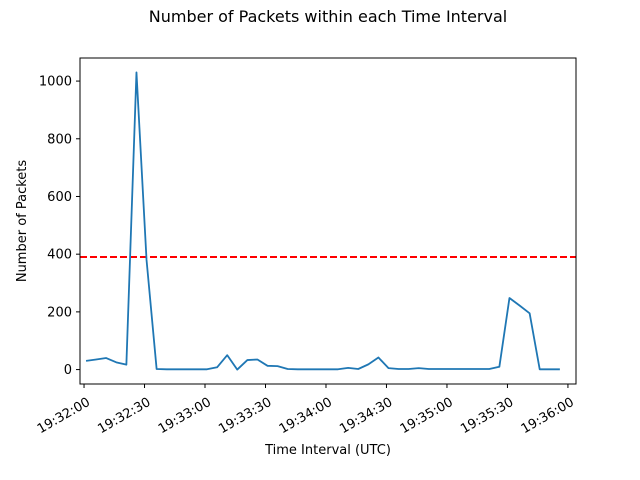 Image resolution: width=640 pixels, height=480 pixels. I want to click on y-axis: 0 200 400 600 800 1000, so click(59, 226).